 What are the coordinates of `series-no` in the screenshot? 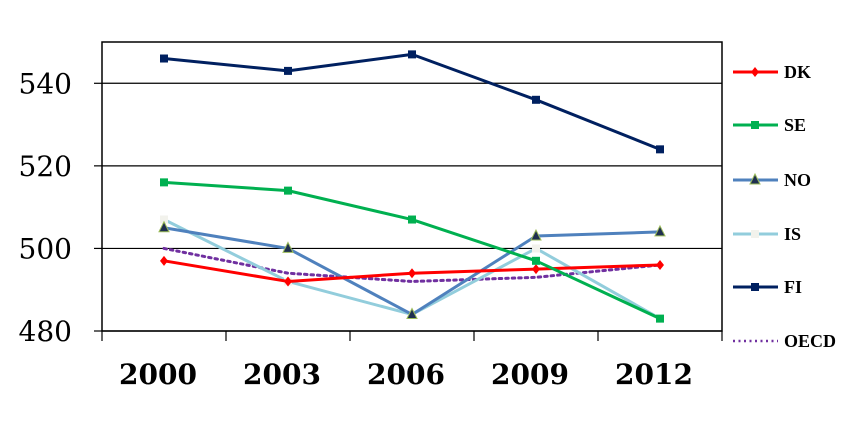 It's located at (412, 269).